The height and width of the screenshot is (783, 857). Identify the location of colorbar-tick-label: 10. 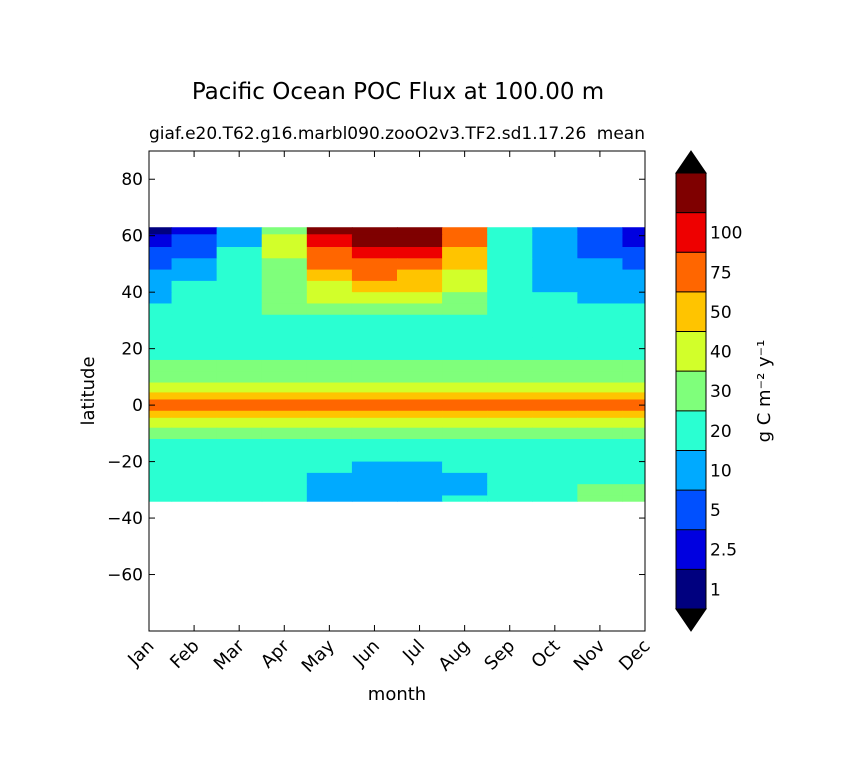
(721, 471).